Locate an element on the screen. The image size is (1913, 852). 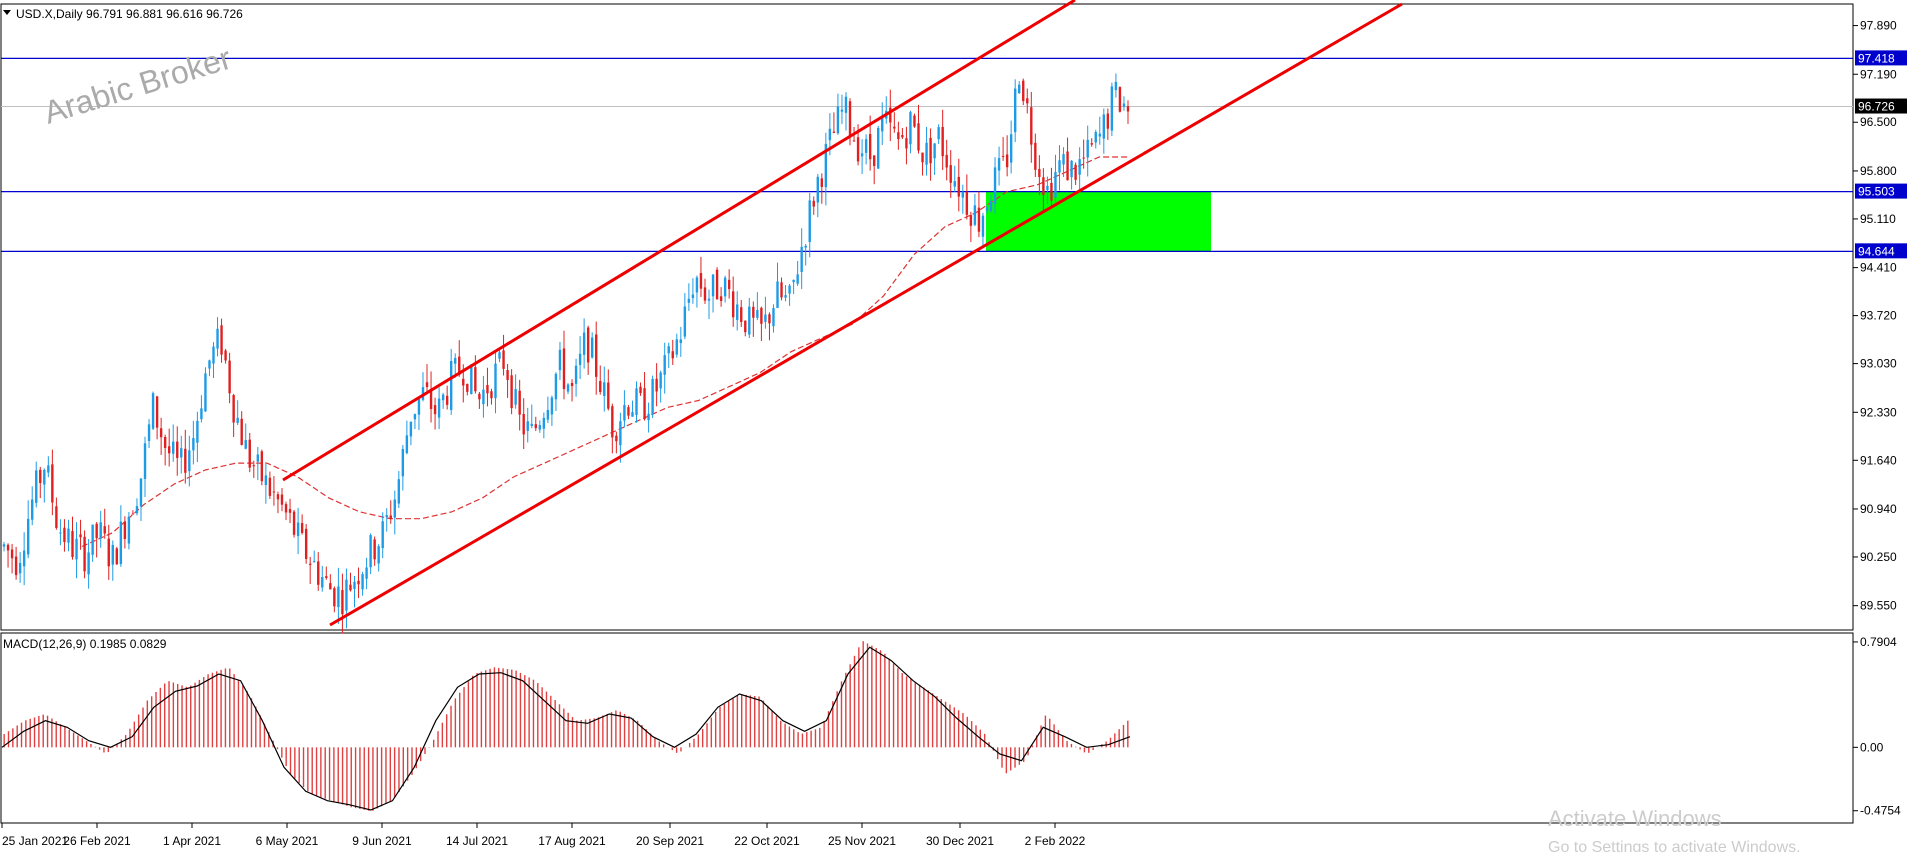
date-tick-label: 9 Jun 2021 is located at coordinates (382, 841).